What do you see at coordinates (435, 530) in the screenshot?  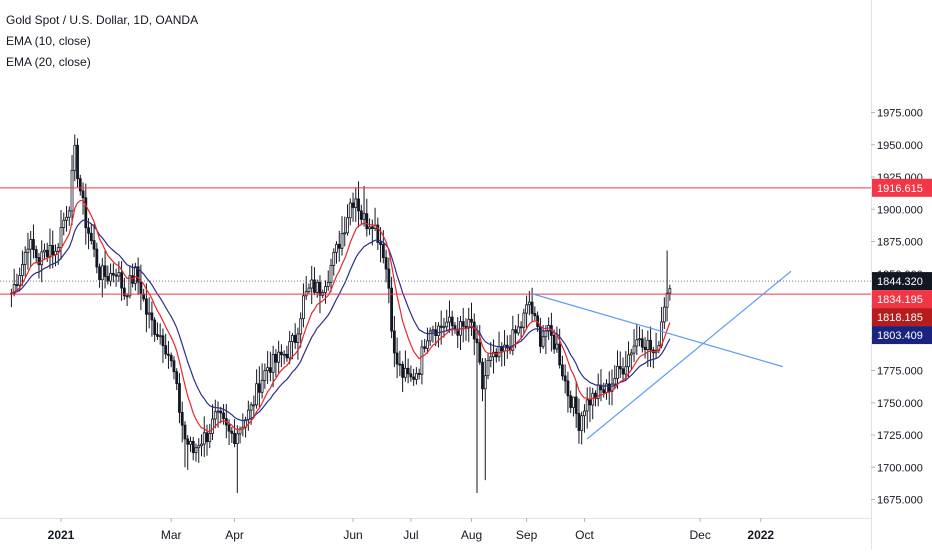 I see `time-axis: 2021 Mar Apr Jun Jul Aug Sep Oct Dec 2022` at bounding box center [435, 530].